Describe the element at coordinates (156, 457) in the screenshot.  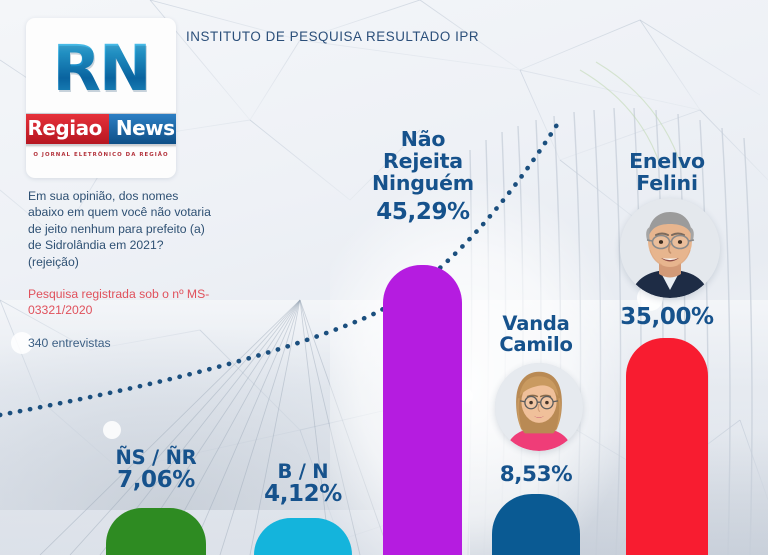
I see `label-ns-nr-name: ÑS / ÑR` at that location.